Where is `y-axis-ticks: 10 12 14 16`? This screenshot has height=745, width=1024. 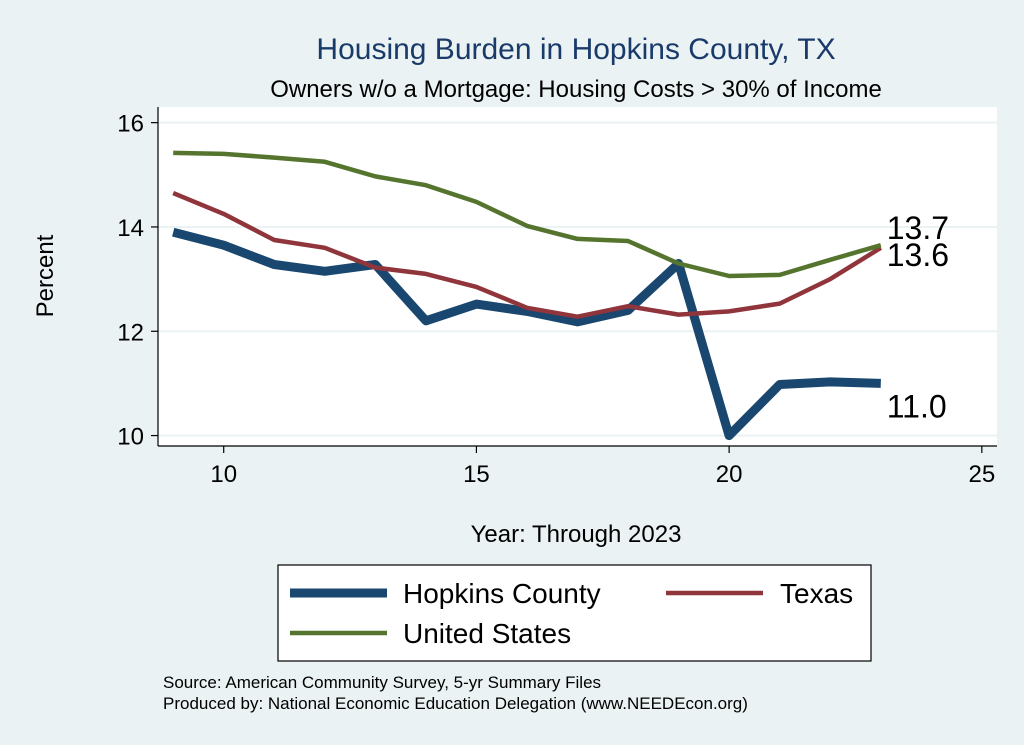
y-axis-ticks: 10 12 14 16 is located at coordinates (137, 281).